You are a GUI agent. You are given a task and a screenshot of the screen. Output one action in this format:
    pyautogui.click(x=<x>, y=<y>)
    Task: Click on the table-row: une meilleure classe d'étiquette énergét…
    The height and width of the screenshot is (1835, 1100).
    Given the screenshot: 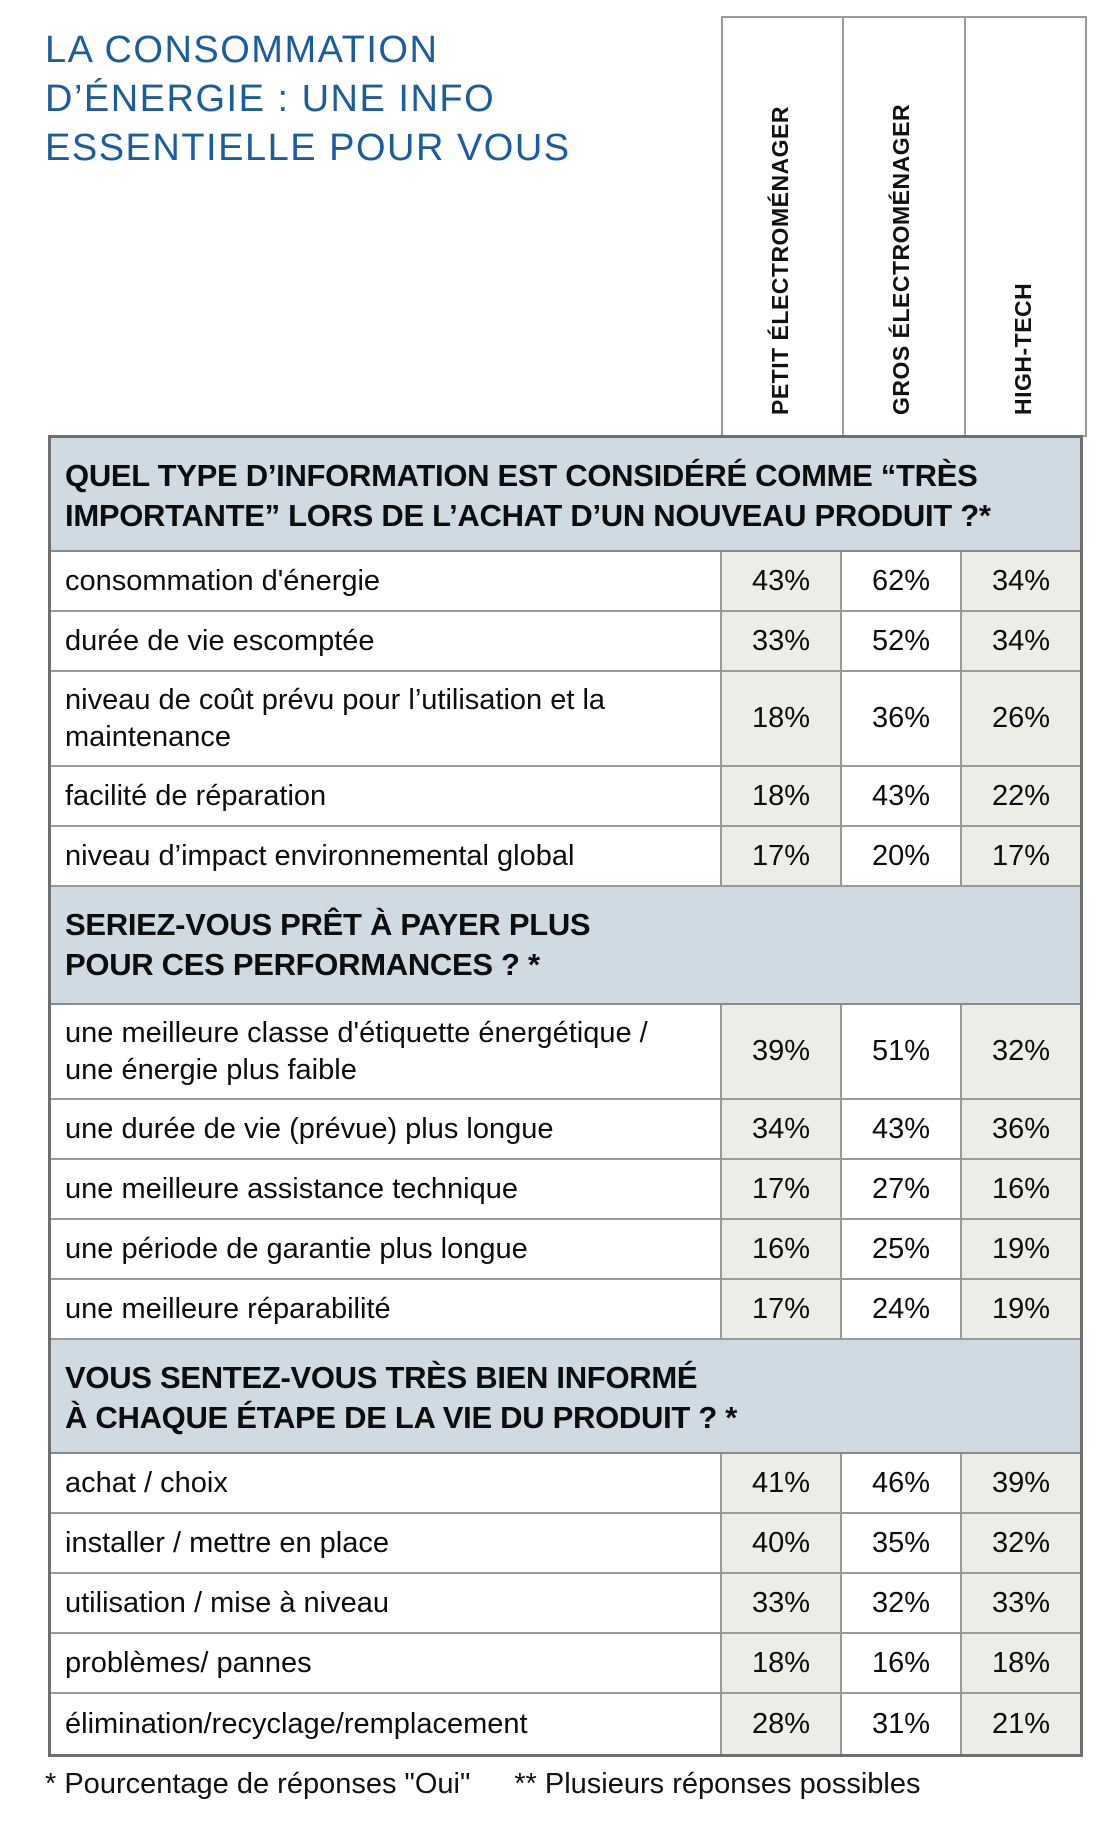 What is the action you would take?
    pyautogui.click(x=565, y=1052)
    